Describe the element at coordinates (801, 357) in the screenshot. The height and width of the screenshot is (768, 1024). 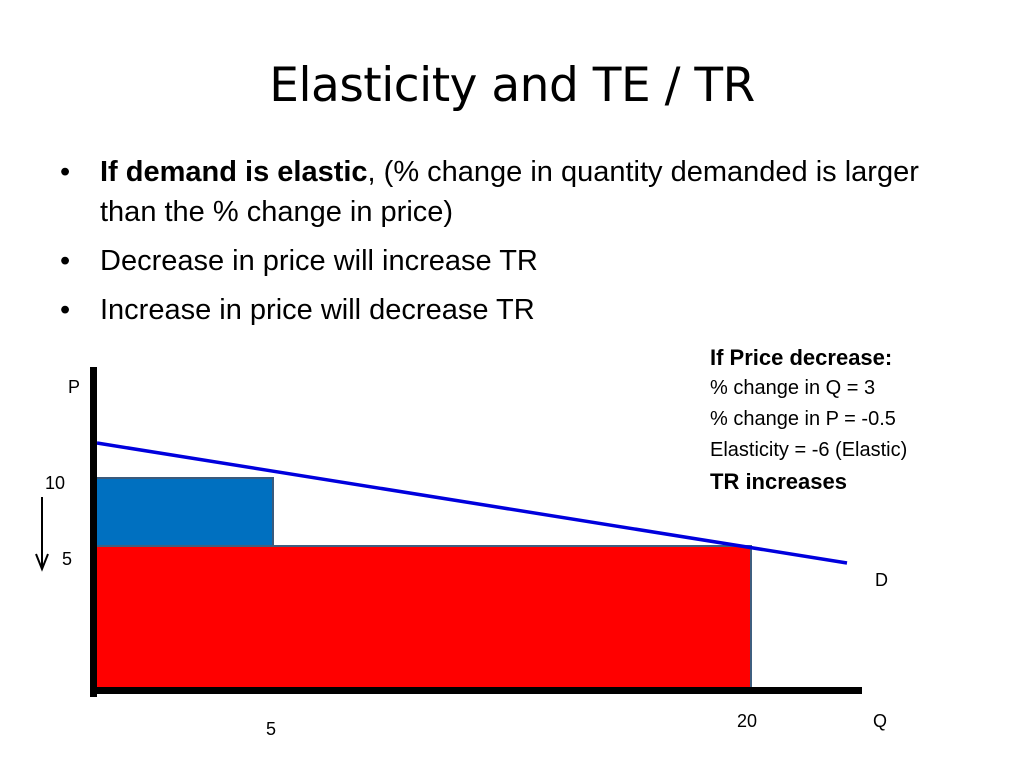
I see `info-heading: If Price decrease:` at that location.